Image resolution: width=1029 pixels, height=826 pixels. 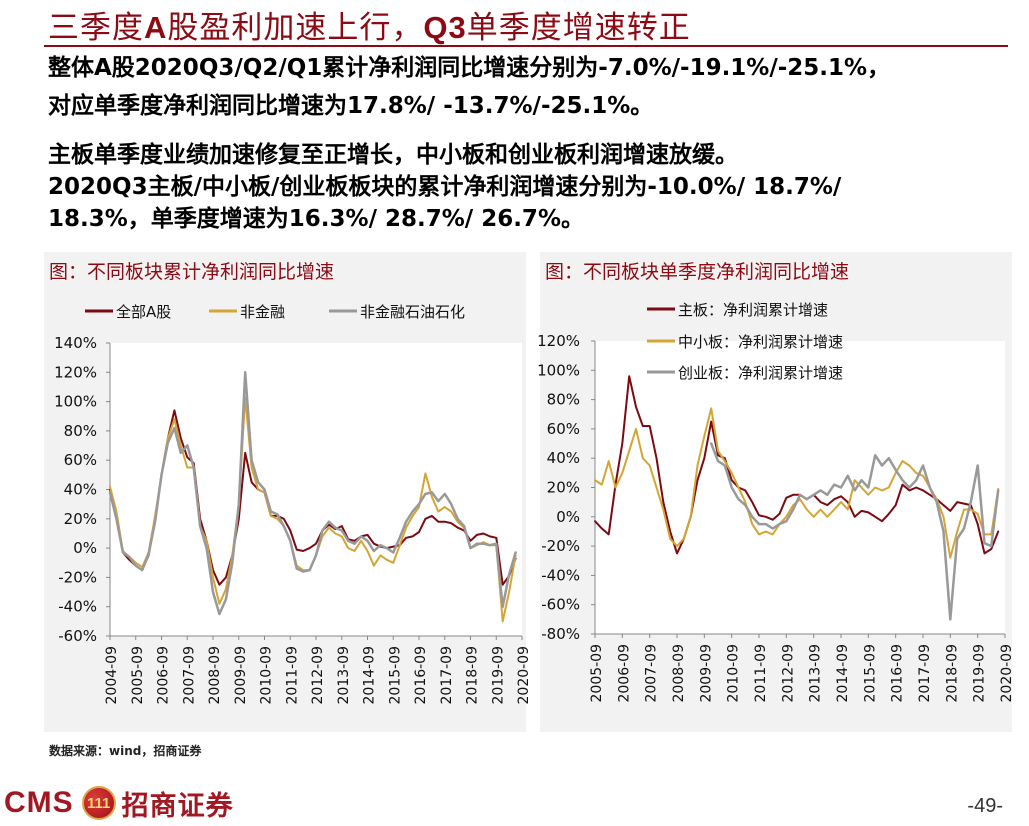 I want to click on logo-cms-text: CMS, so click(x=39, y=802).